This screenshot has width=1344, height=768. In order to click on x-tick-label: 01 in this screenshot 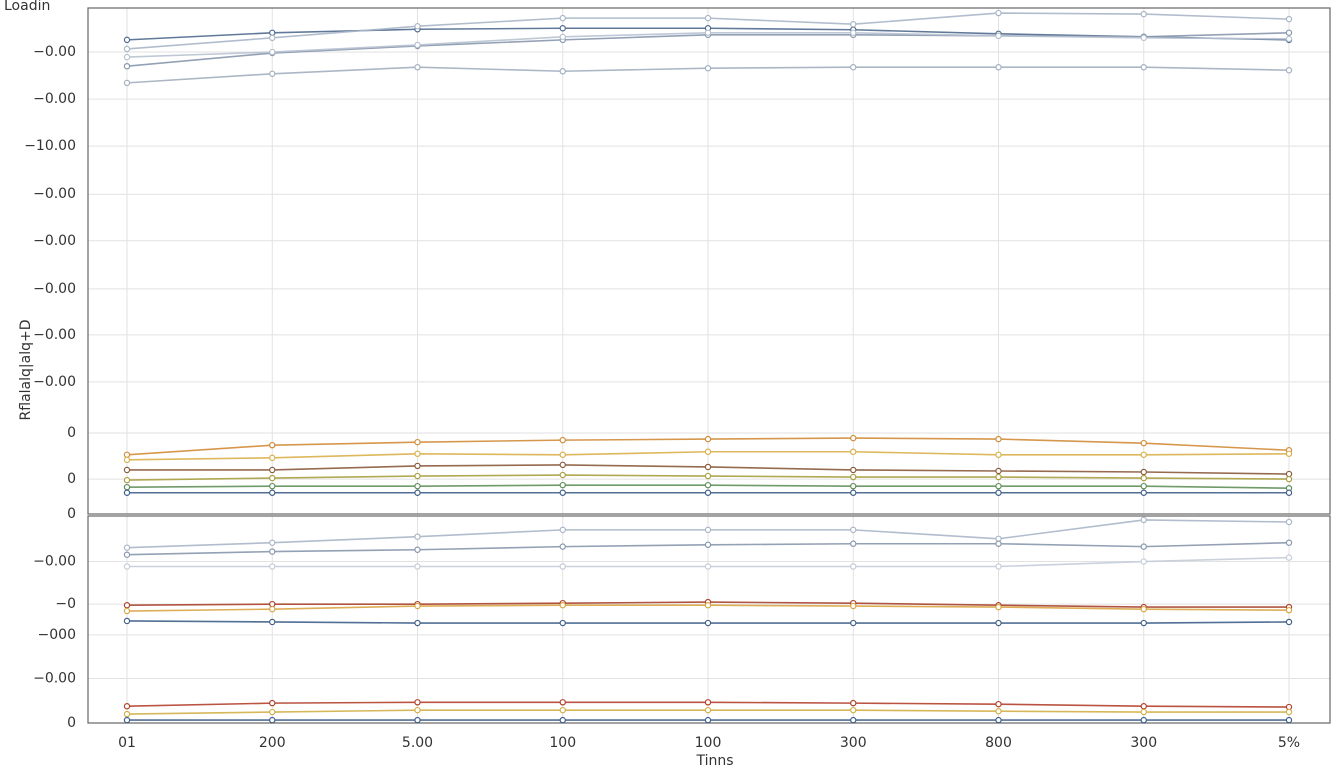, I will do `click(127, 743)`.